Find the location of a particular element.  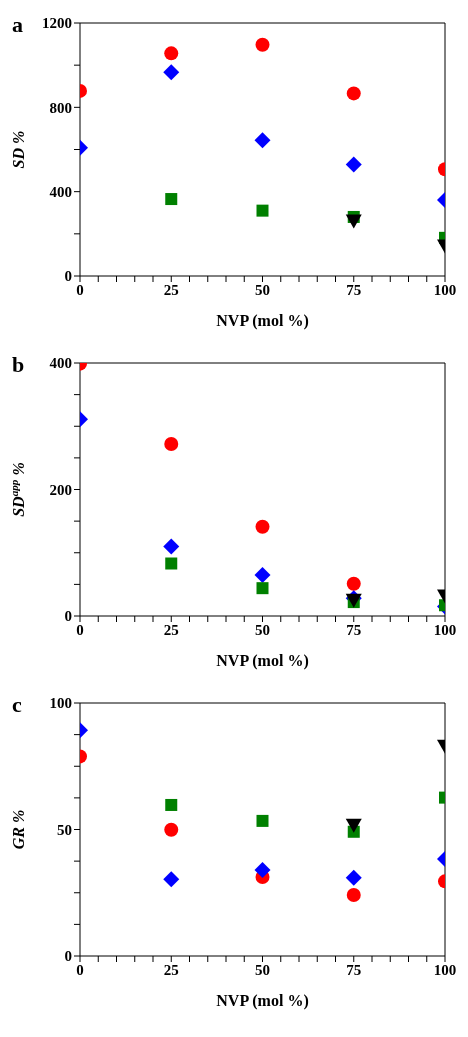

y-tick-label: 200 is located at coordinates (60, 489).